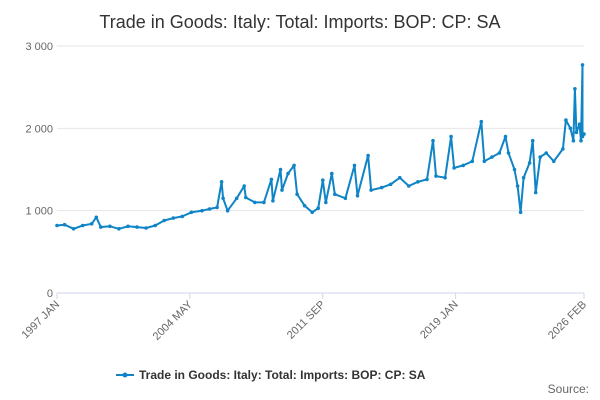 The width and height of the screenshot is (600, 400). Describe the element at coordinates (39, 212) in the screenshot. I see `y-tick-label: 1 000` at that location.